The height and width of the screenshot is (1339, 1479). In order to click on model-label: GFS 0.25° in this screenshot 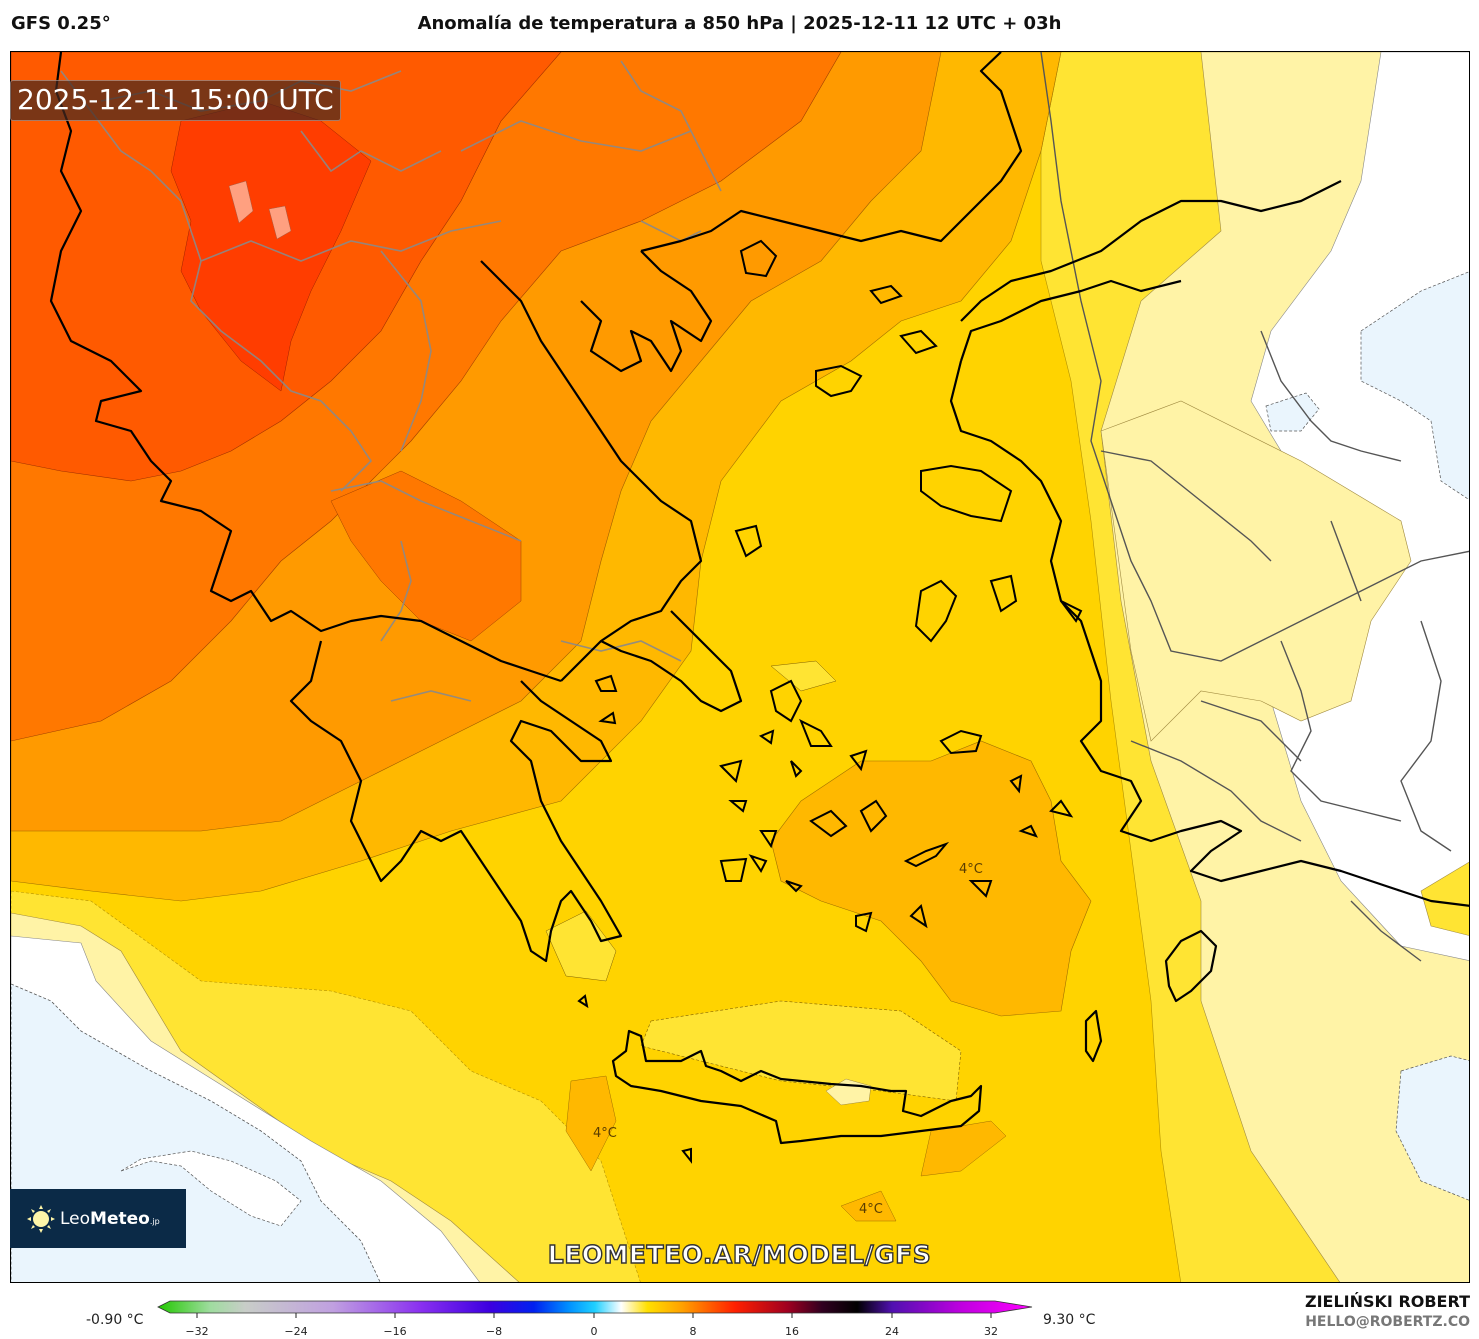, I will do `click(61, 23)`.